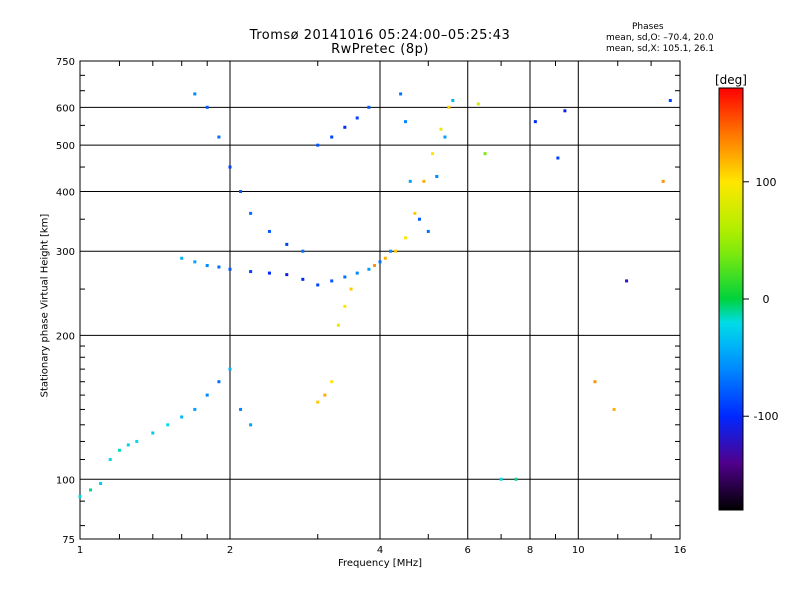  Describe the element at coordinates (65, 108) in the screenshot. I see `y-tick-label: 600` at that location.